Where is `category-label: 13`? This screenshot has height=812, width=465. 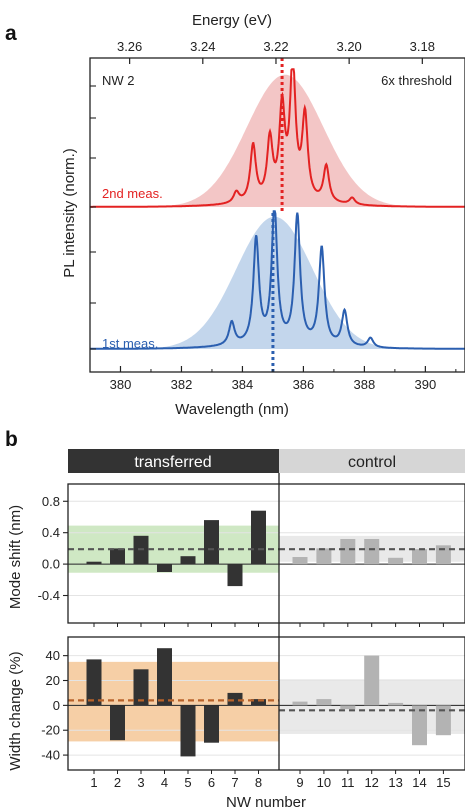
category-label: 13 is located at coordinates (395, 782).